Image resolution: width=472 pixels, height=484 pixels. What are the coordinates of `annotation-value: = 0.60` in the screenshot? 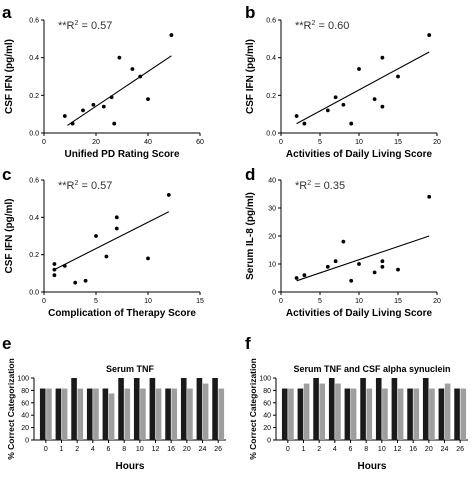 It's located at (332, 26).